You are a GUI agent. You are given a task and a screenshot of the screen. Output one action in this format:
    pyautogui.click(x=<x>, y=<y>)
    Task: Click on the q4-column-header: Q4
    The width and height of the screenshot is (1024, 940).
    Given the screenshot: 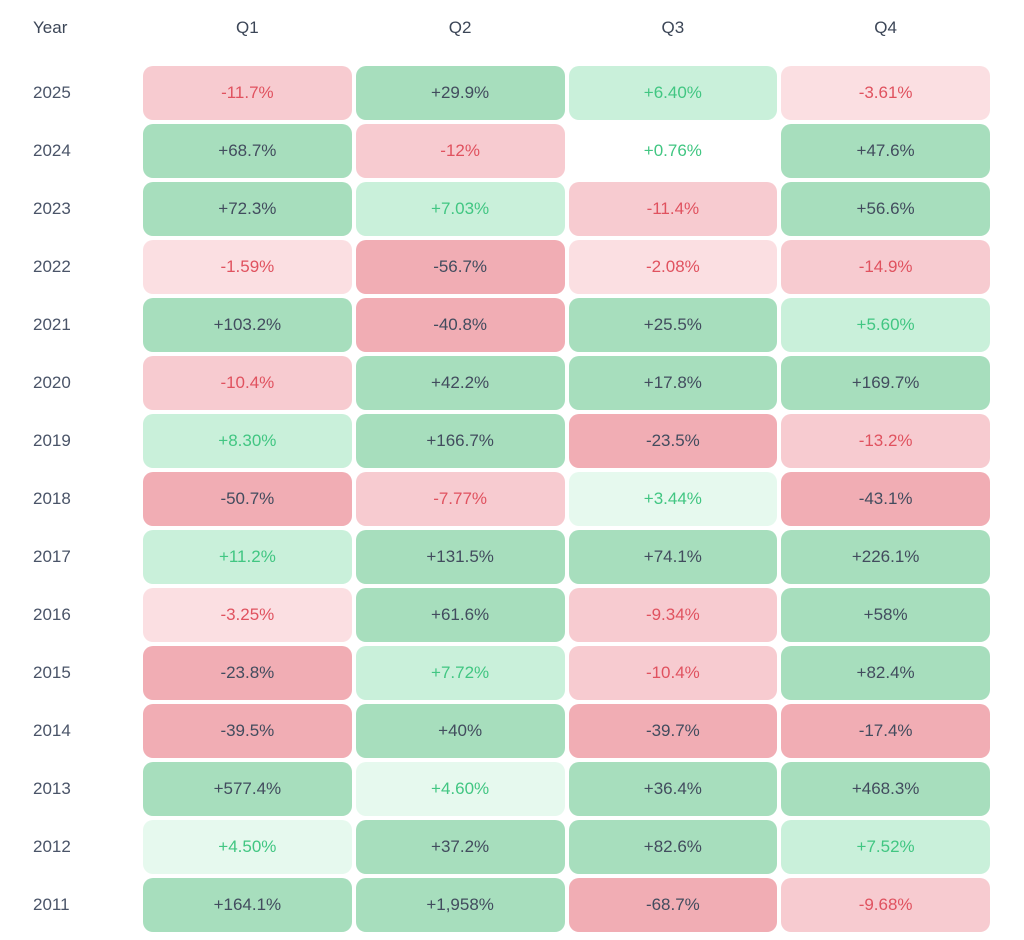 What is the action you would take?
    pyautogui.click(x=885, y=27)
    